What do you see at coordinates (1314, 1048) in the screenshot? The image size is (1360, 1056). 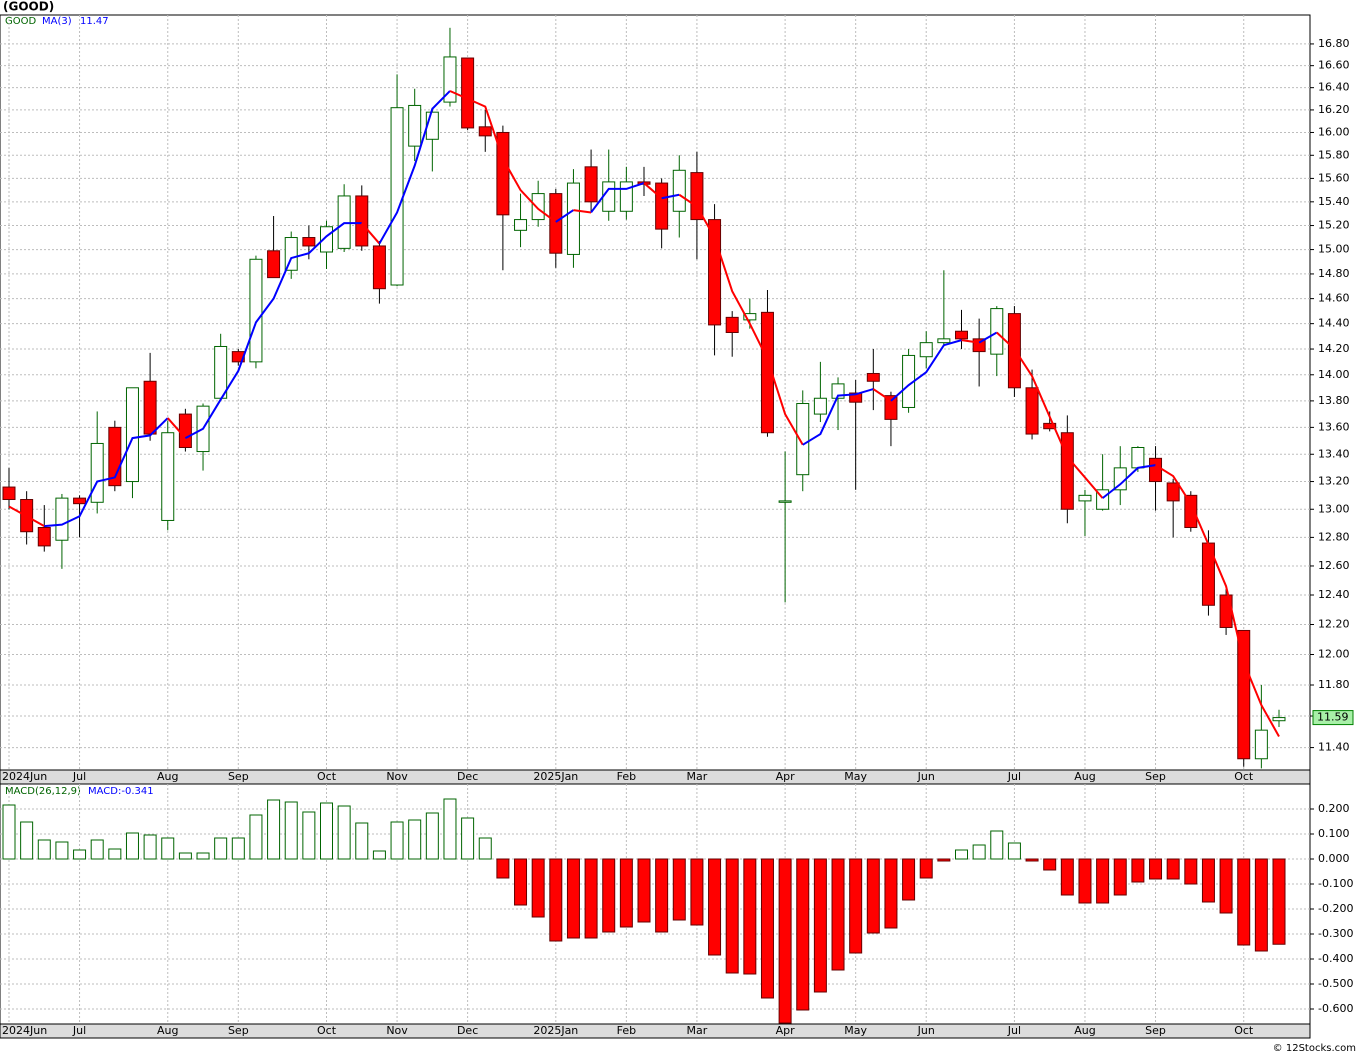 I see `footer: © 12Stocks.com` at bounding box center [1314, 1048].